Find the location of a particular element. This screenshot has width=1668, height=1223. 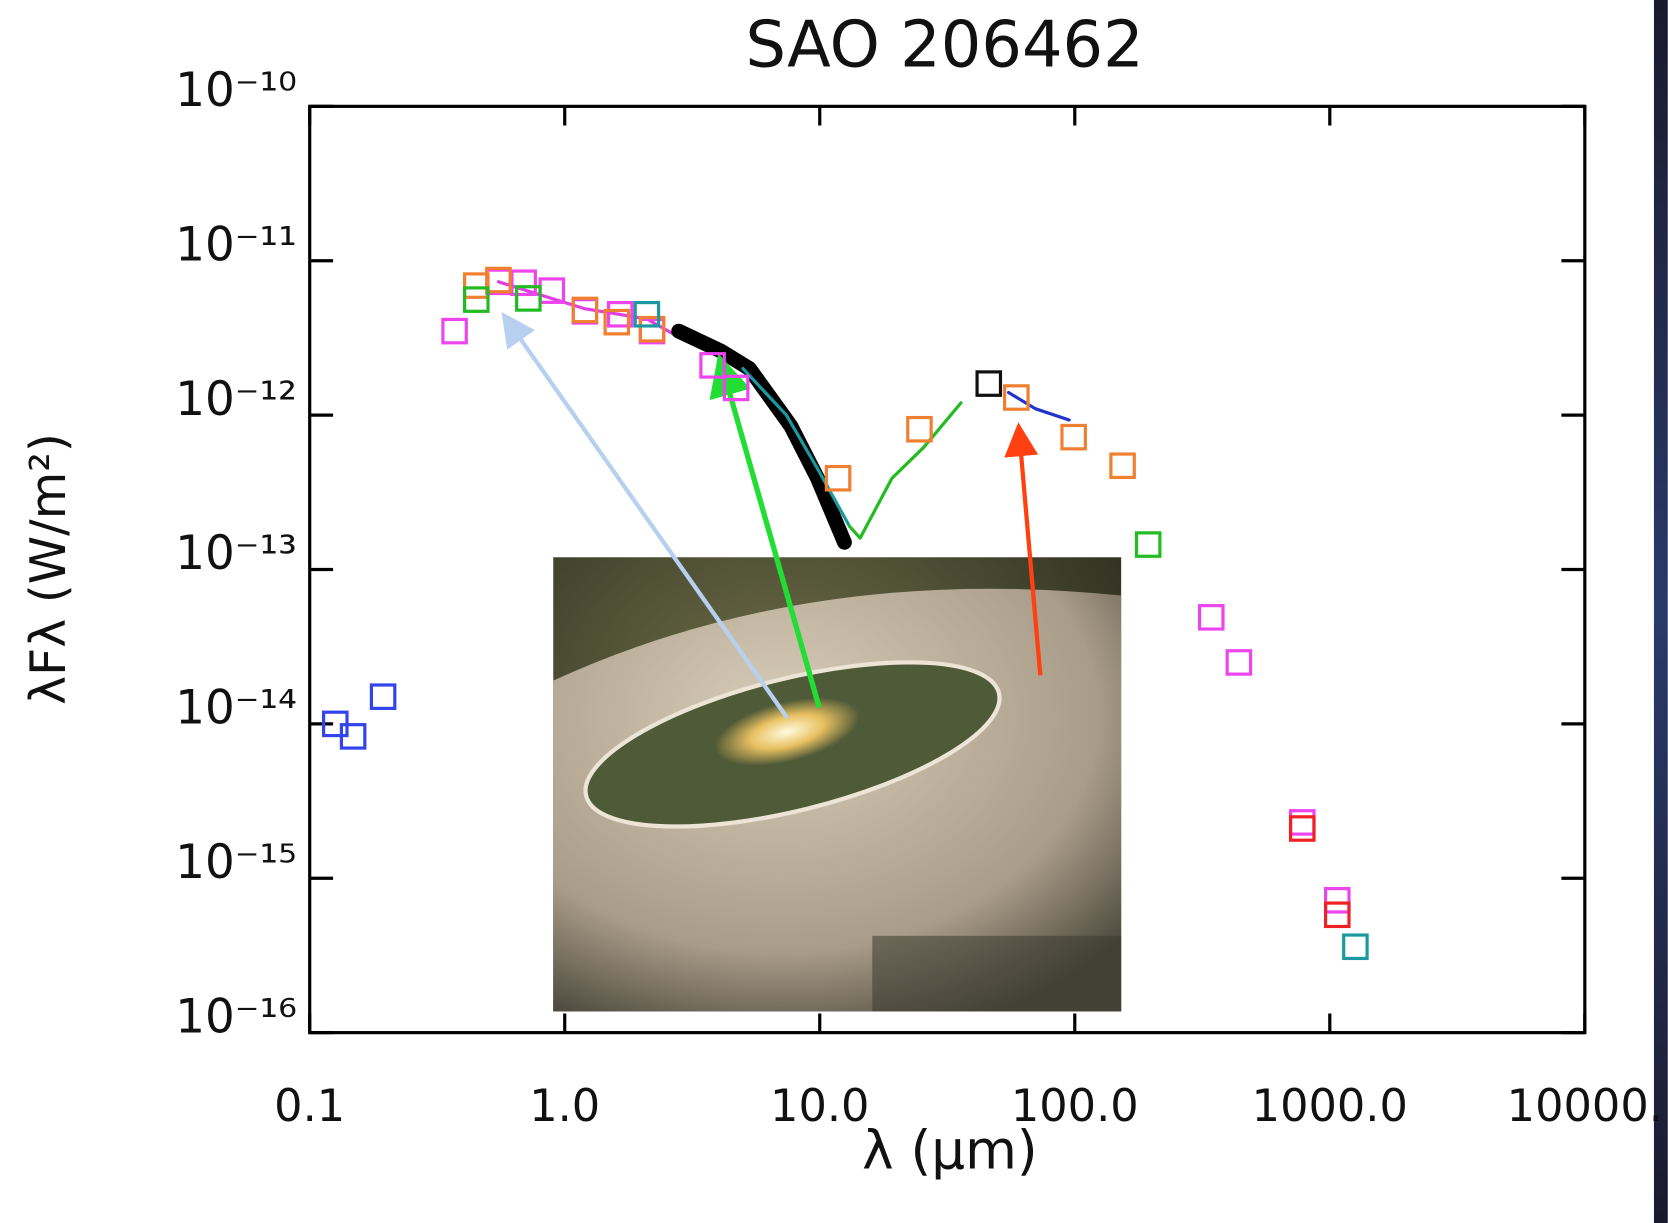

y-tick-label: 10⁻¹⁵ is located at coordinates (236, 863).